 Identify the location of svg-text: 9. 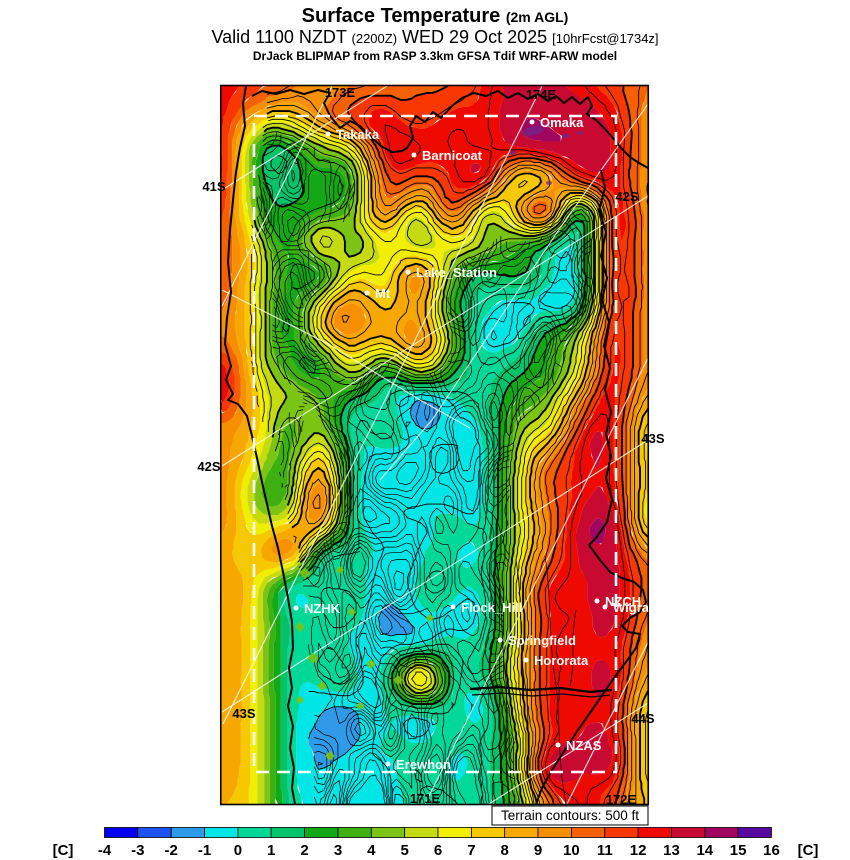
(538, 850).